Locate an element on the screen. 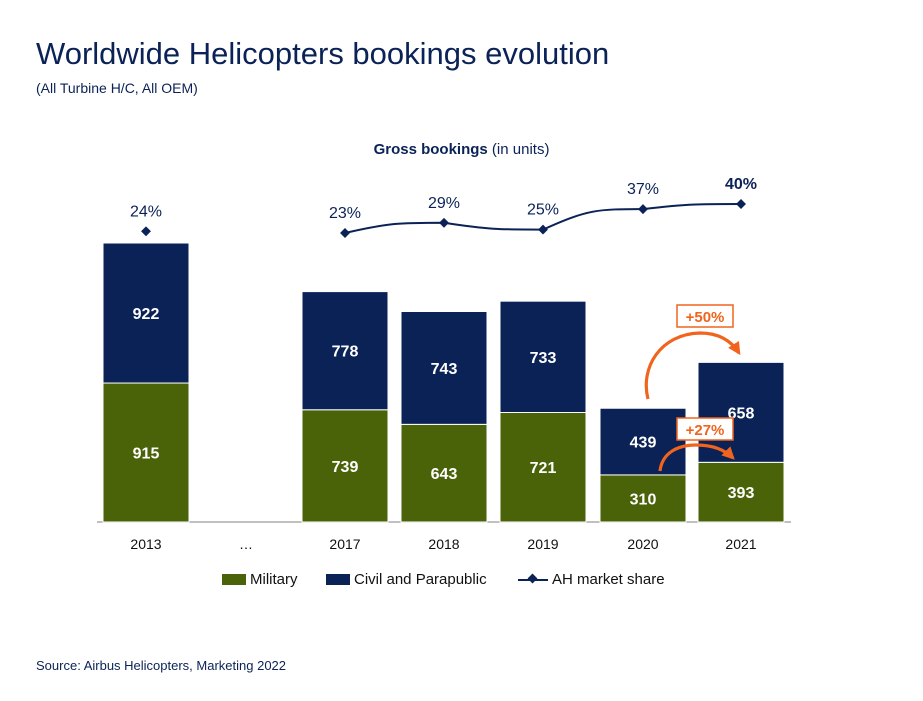 This screenshot has width=923, height=701. bar-military-2020 is located at coordinates (643, 498).